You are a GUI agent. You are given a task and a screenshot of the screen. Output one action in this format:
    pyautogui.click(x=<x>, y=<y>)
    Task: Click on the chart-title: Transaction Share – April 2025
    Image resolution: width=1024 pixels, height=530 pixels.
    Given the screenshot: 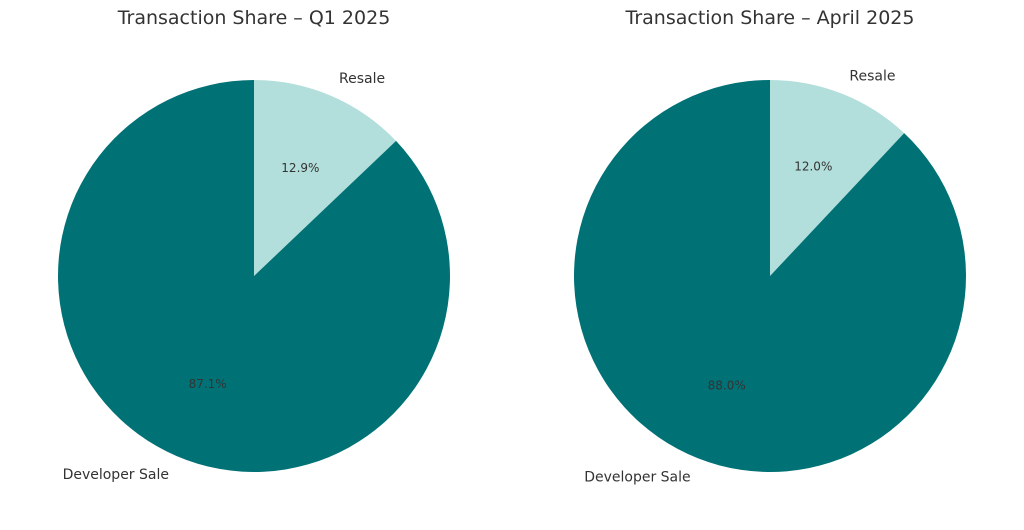 What is the action you would take?
    pyautogui.click(x=770, y=18)
    